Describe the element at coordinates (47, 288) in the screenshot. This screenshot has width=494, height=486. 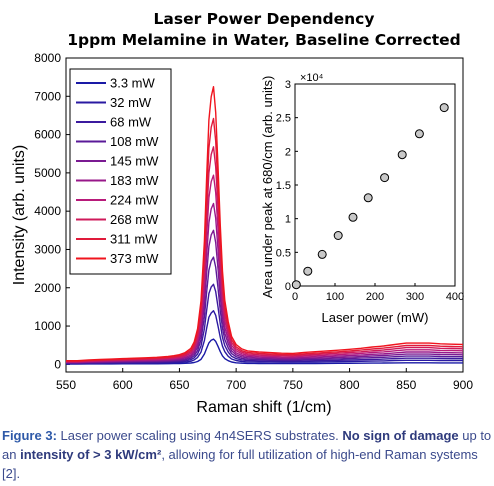
I see `main-y-tick-label: 2000` at that location.